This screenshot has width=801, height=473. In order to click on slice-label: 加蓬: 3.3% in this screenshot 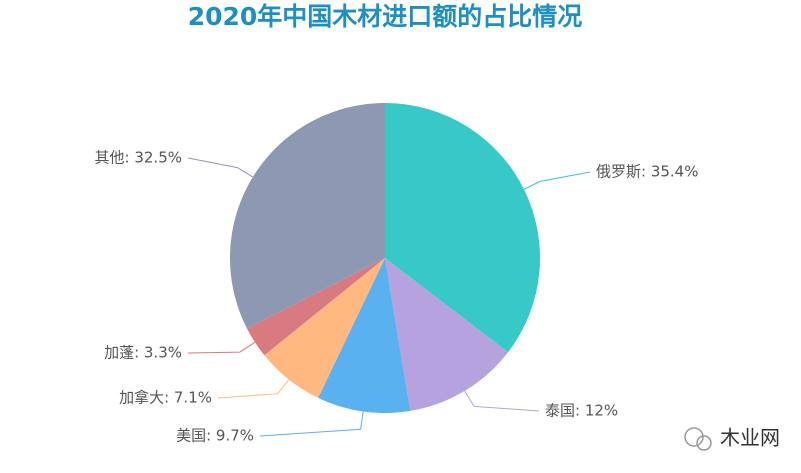, I will do `click(143, 353)`.